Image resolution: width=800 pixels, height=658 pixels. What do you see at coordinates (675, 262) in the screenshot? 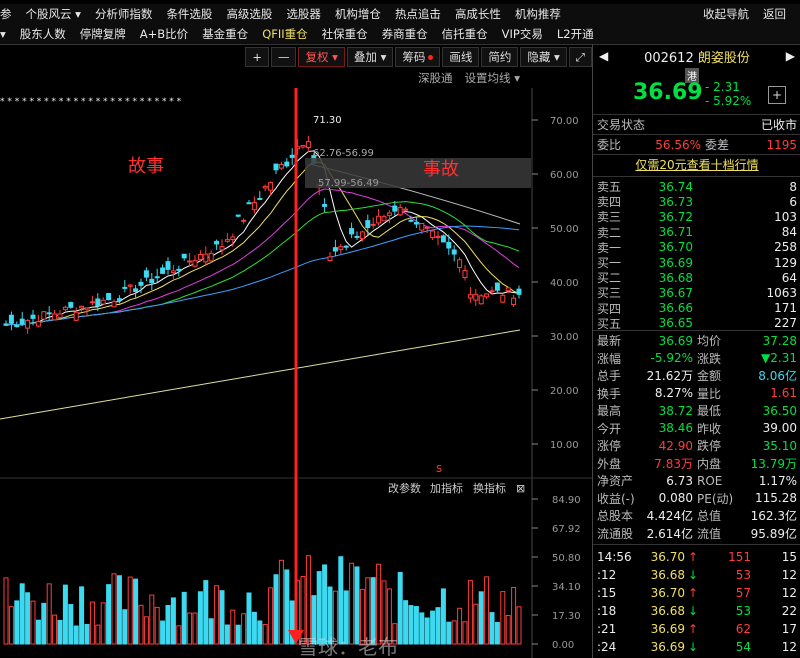
I see `buy-price: 36.69` at bounding box center [675, 262].